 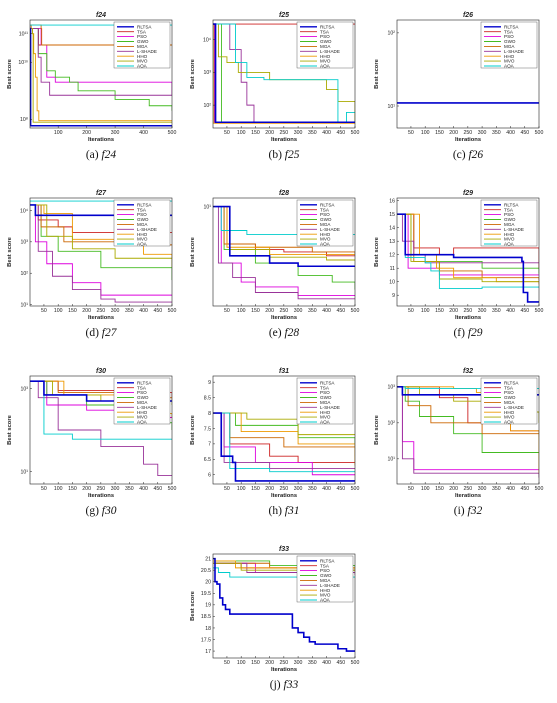 What do you see at coordinates (284, 371) in the screenshot?
I see `chart-title: f31` at bounding box center [284, 371].